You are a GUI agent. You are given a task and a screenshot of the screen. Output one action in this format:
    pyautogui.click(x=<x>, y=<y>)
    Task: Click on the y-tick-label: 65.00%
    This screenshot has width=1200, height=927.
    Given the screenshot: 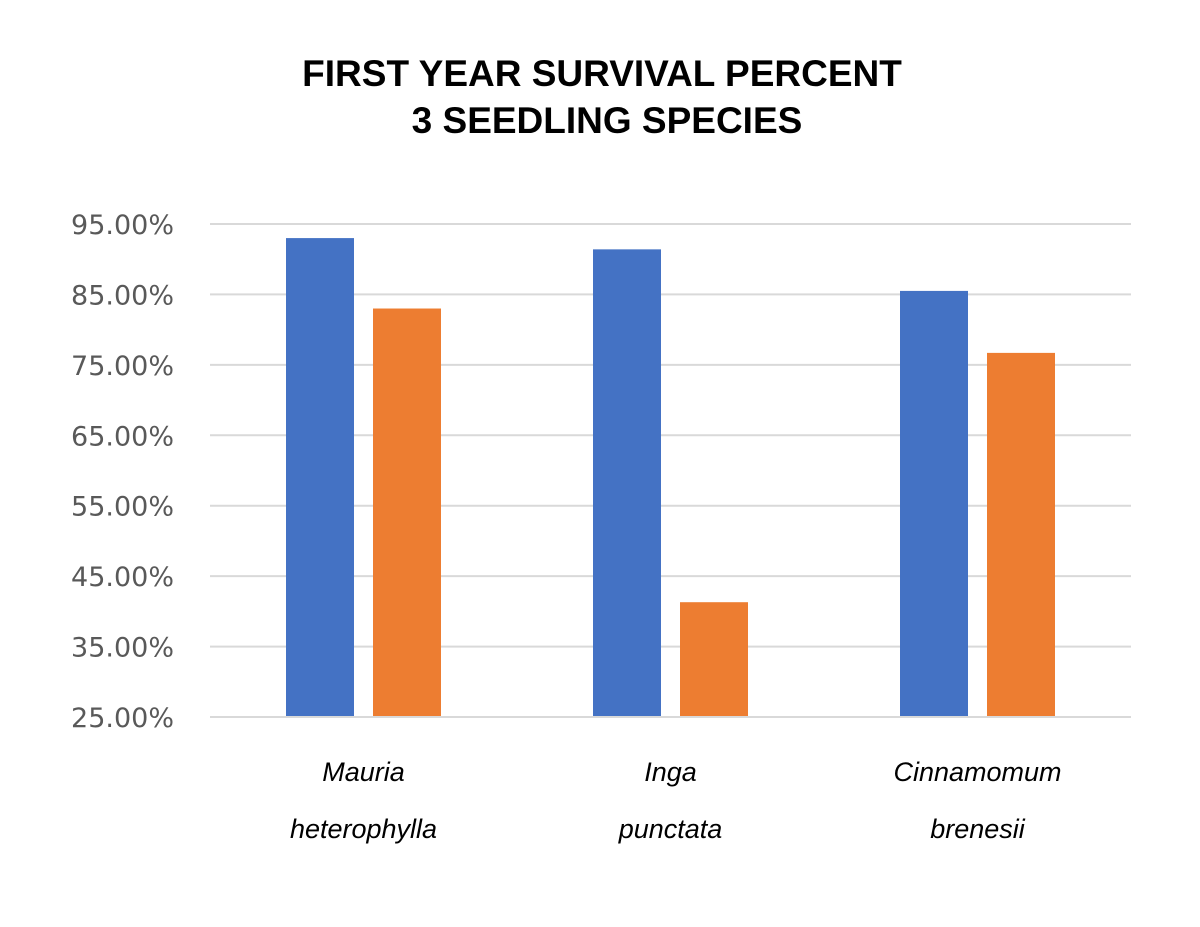 What is the action you would take?
    pyautogui.click(x=122, y=436)
    